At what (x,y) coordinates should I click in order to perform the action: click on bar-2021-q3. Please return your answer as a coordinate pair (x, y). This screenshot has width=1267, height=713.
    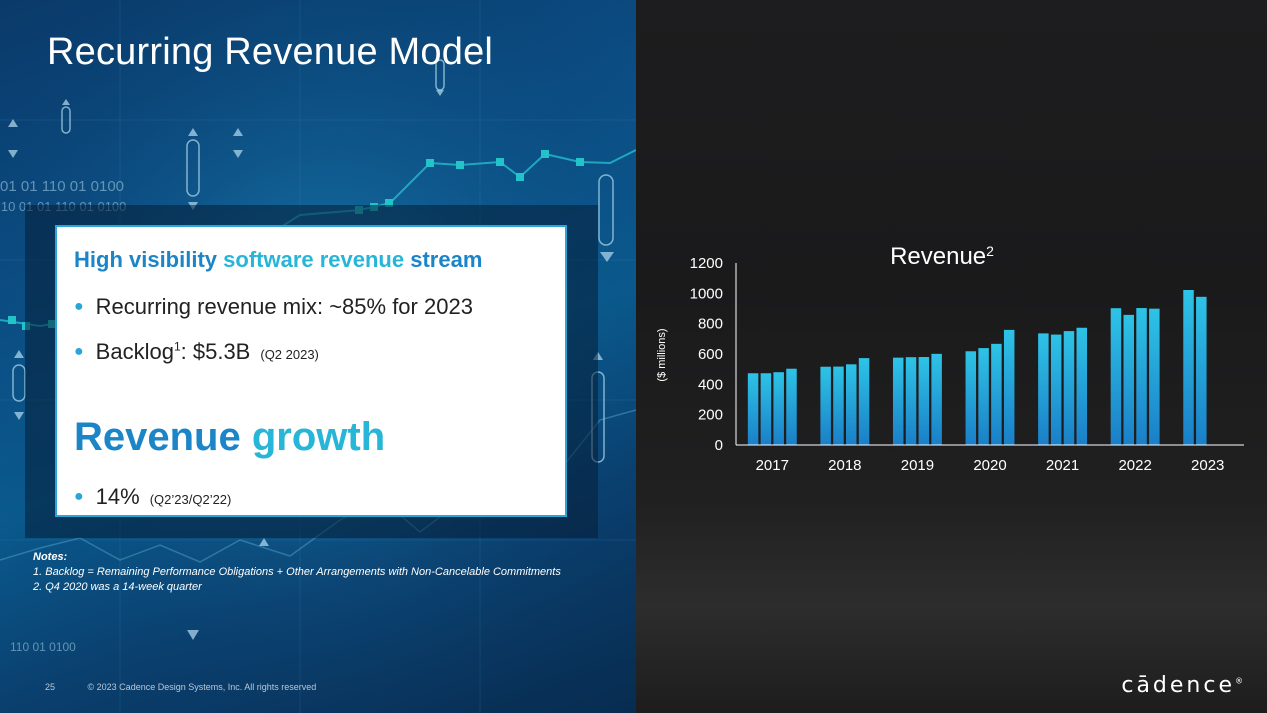
    Looking at the image, I should click on (1069, 388).